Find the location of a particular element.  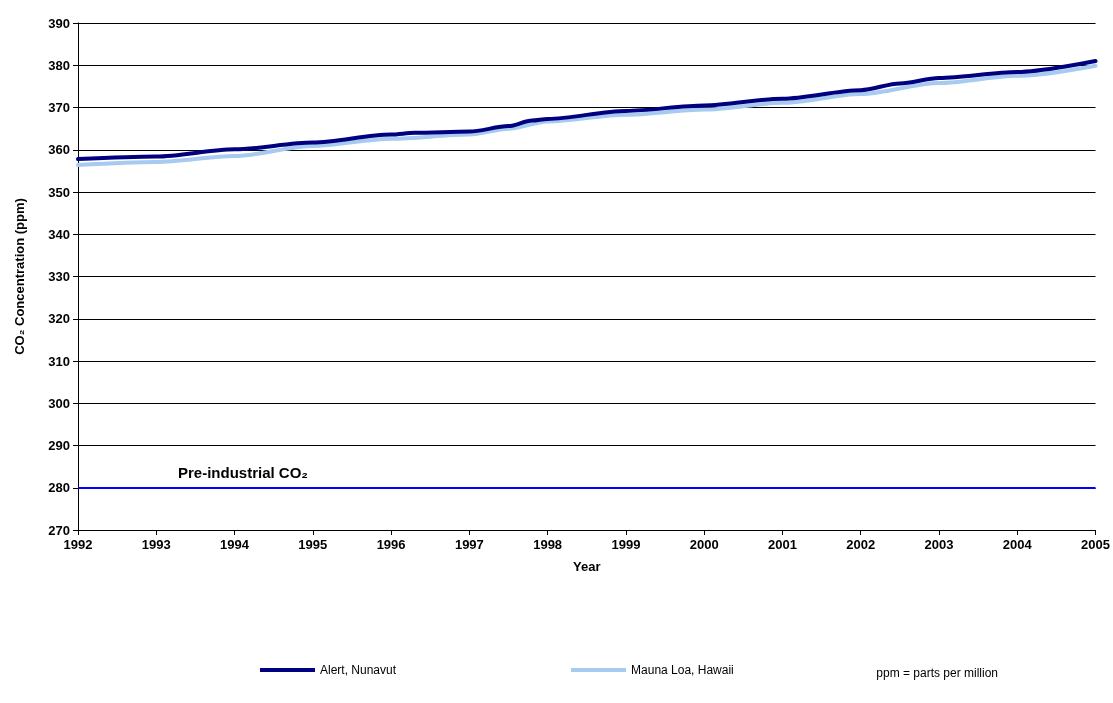

y-tick-label: 360 is located at coordinates (59, 150).